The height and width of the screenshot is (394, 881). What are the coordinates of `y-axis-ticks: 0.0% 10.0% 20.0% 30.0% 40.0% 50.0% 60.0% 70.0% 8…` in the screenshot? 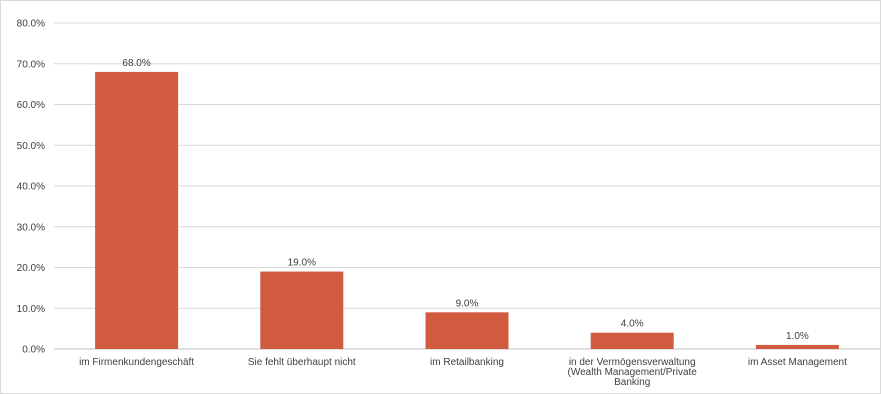 It's located at (31, 187).